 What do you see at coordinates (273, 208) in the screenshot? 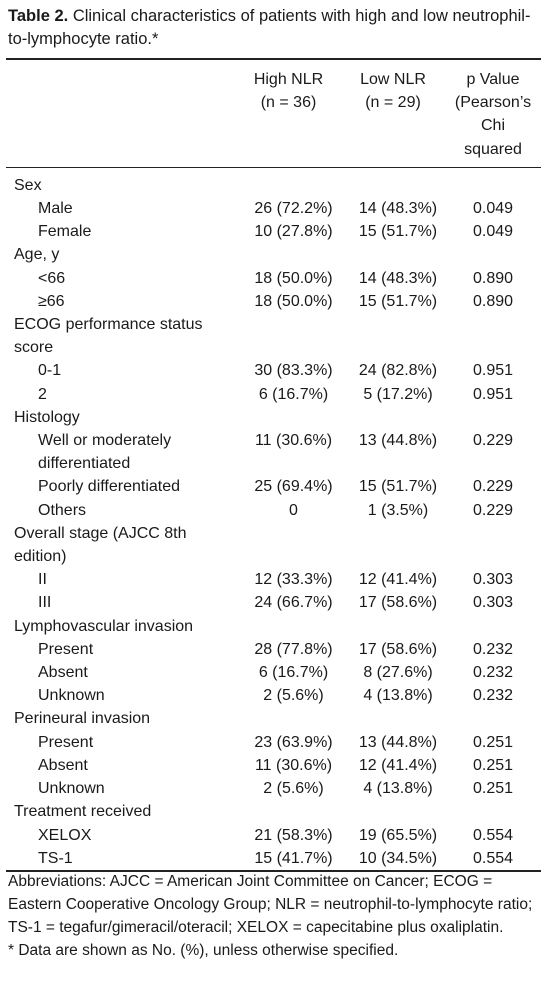
I see `data-row: Male 26 (72.2%) 14 (48.3%) 0.049` at bounding box center [273, 208].